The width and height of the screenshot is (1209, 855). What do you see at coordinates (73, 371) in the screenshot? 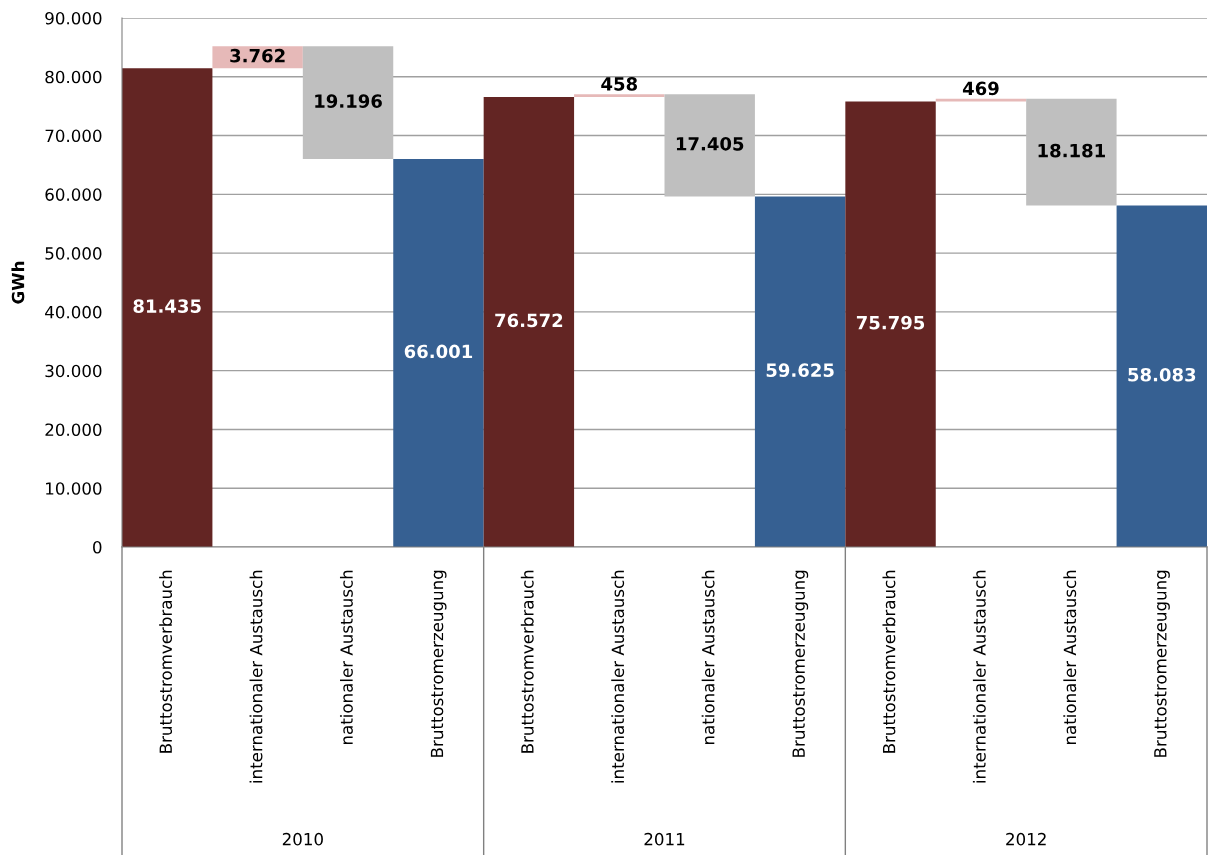
I see `y-tick-label: 30.000` at bounding box center [73, 371].